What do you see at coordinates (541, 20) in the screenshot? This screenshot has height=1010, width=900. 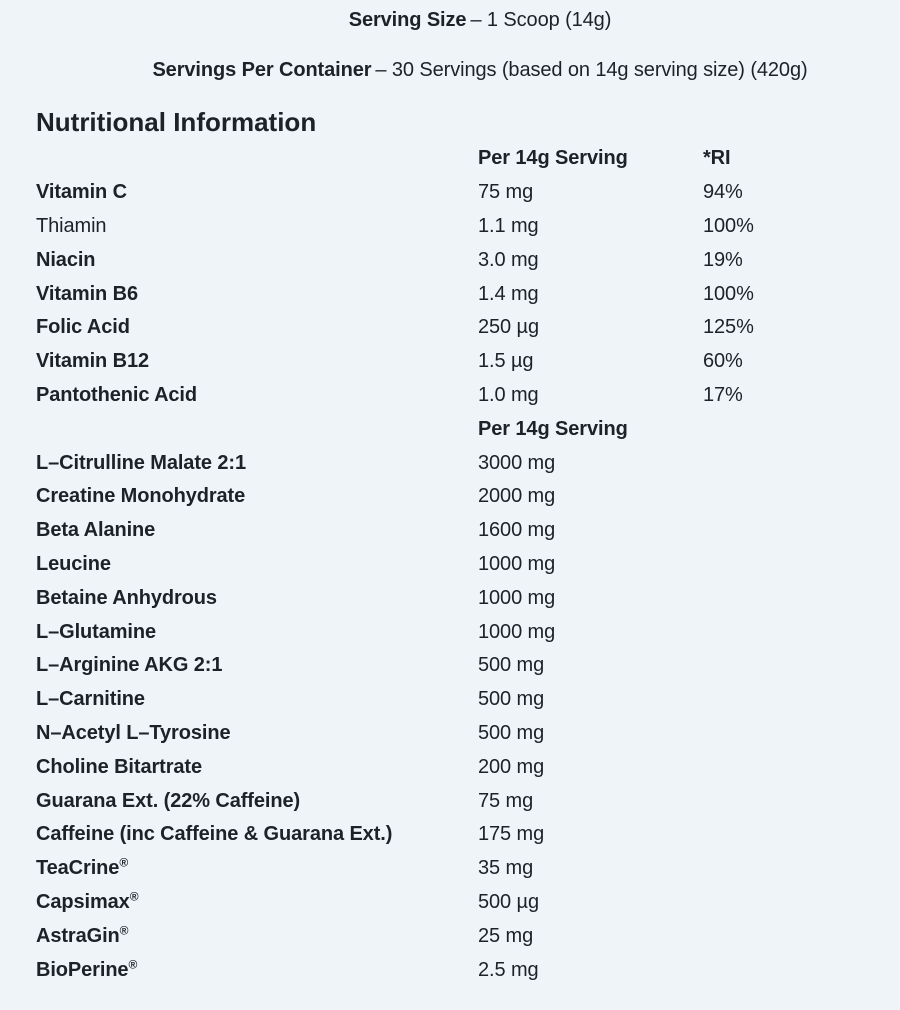 I see `serving-size-value: – 1 Scoop (14g)` at bounding box center [541, 20].